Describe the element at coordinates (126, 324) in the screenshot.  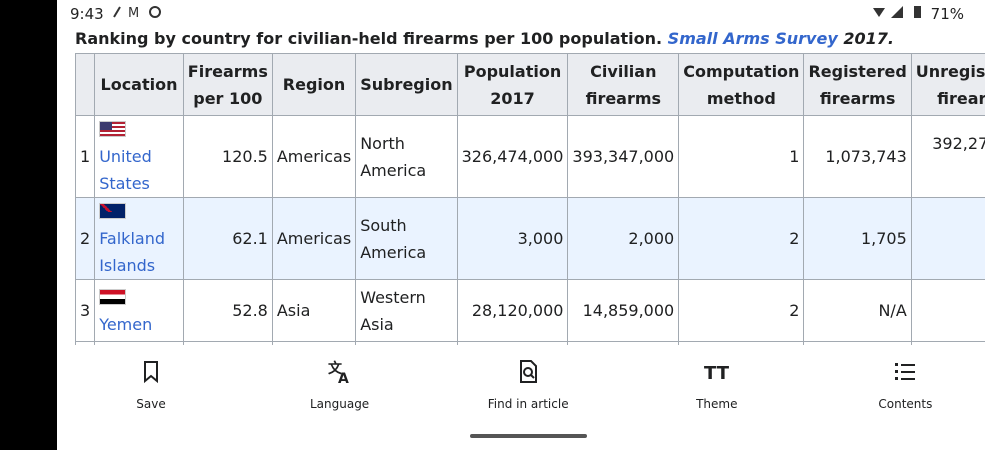
I see `country-link: Yemen` at that location.